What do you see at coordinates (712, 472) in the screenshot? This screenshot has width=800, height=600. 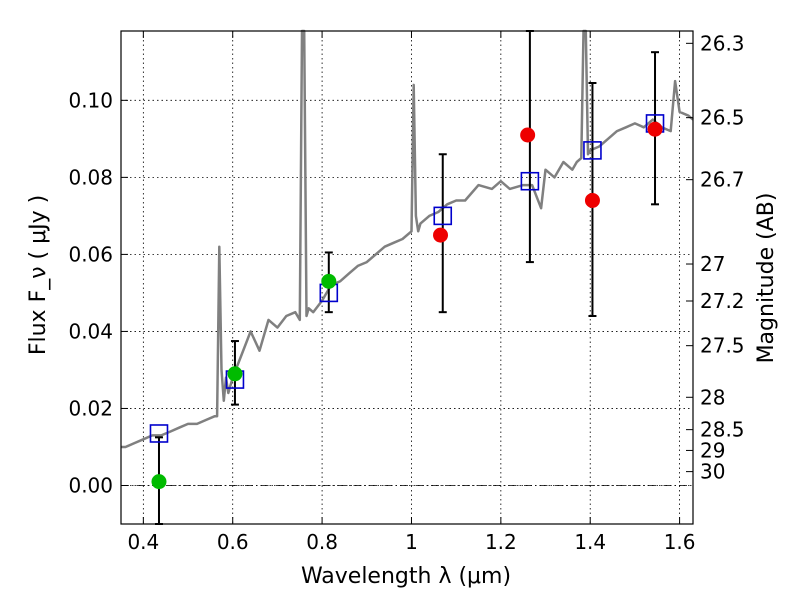 I see `right-tick-label-9: 30` at bounding box center [712, 472].